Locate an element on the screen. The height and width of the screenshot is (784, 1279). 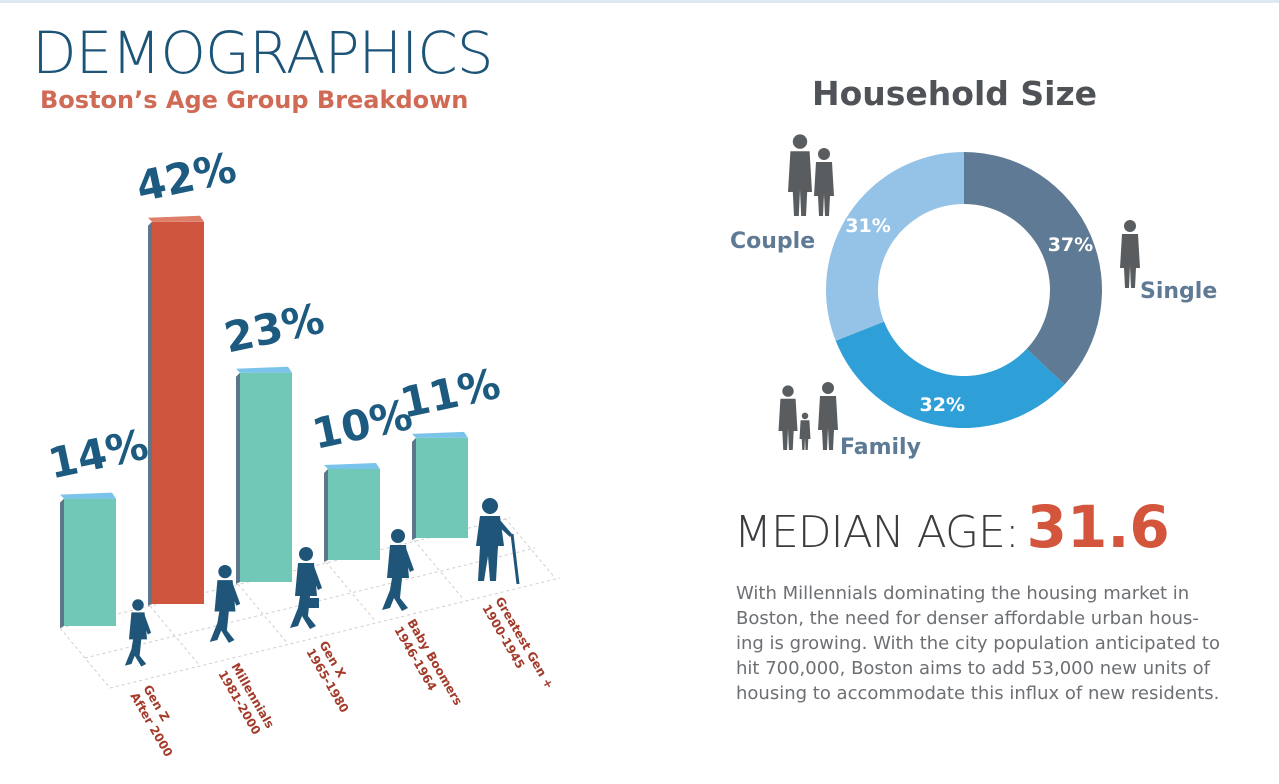
median-age: MEDIAN AGE: 31.6 is located at coordinates (952, 527).